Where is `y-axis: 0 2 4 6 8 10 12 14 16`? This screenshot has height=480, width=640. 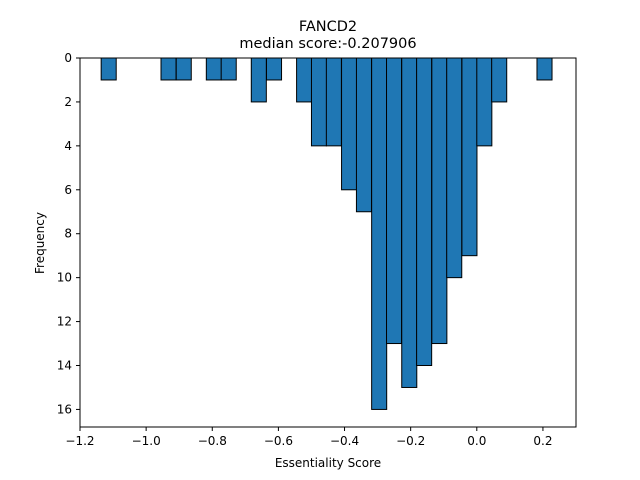
y-axis: 0 2 4 6 8 10 12 14 16 is located at coordinates (68, 233).